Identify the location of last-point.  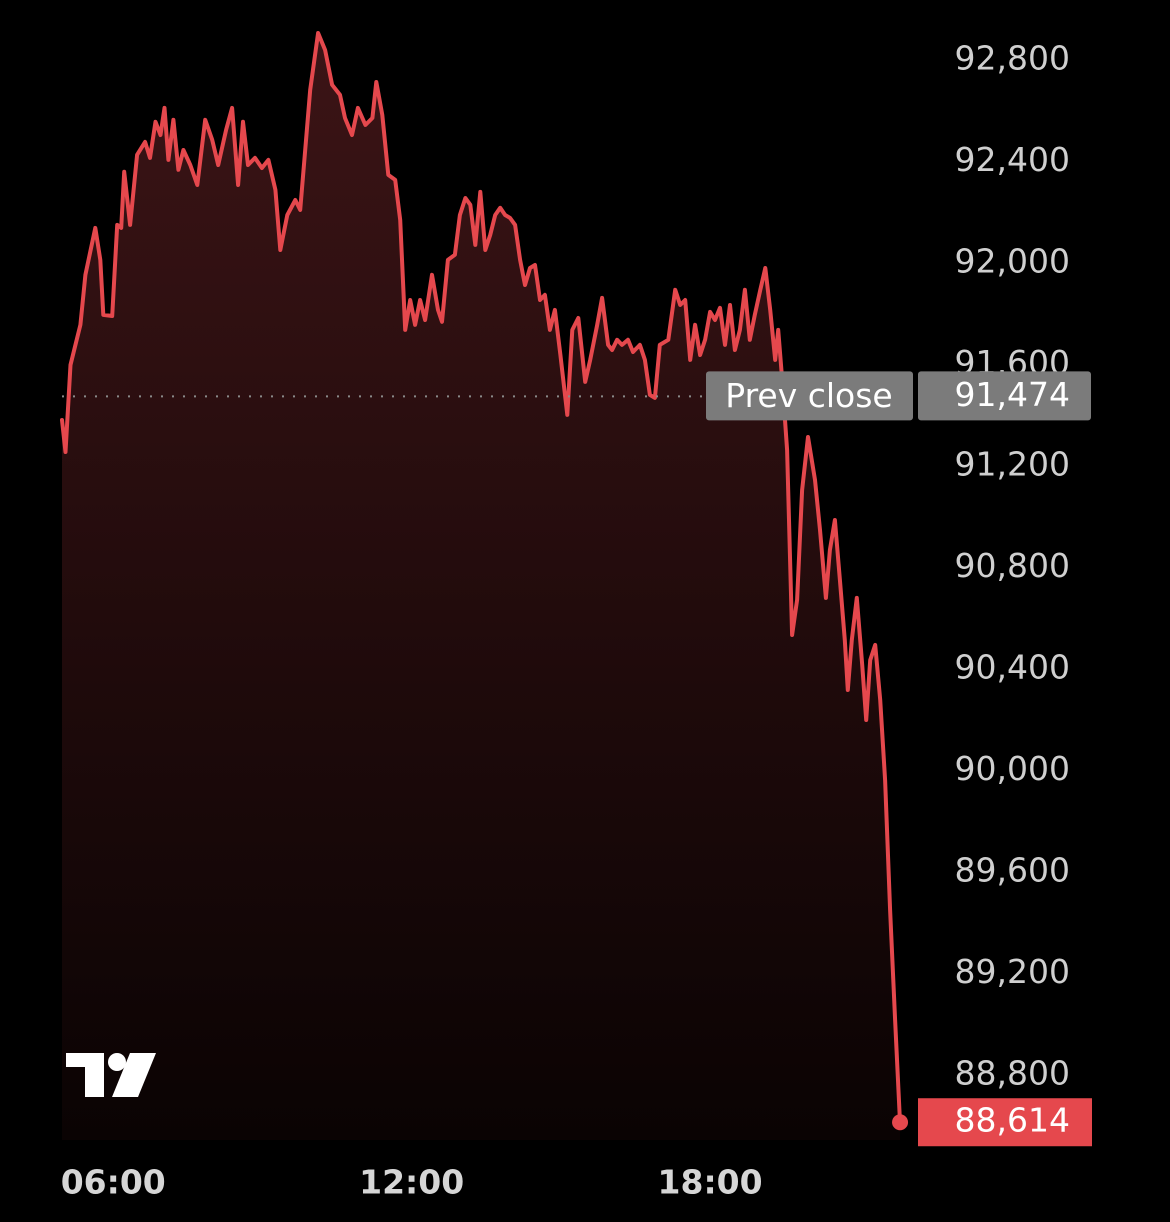
(900, 1122).